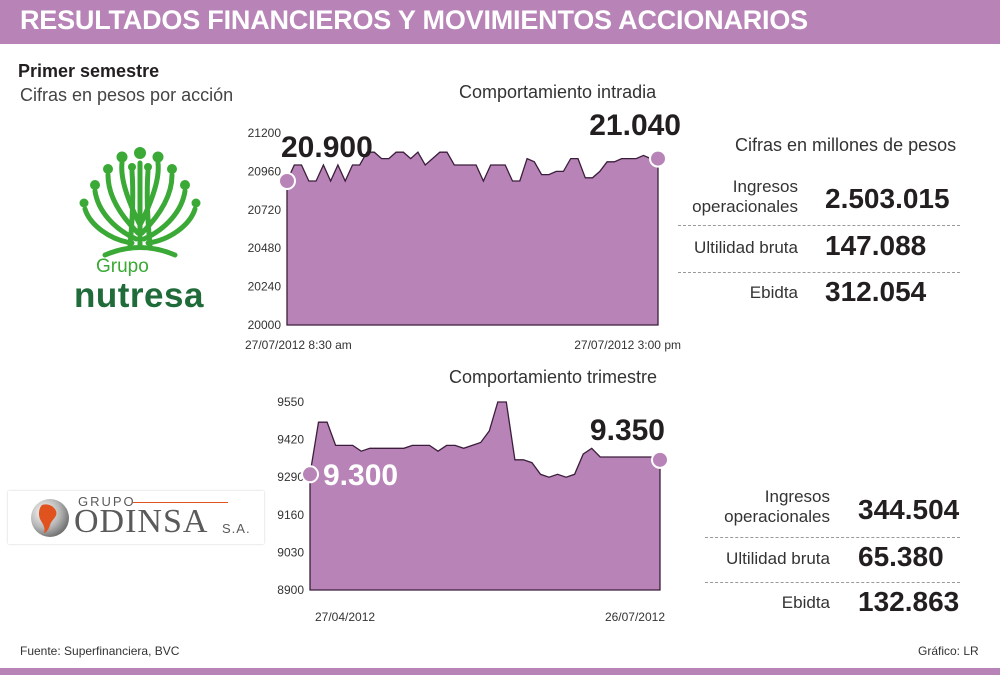 The image size is (1000, 675). I want to click on trimestre-series-area, so click(485, 496).